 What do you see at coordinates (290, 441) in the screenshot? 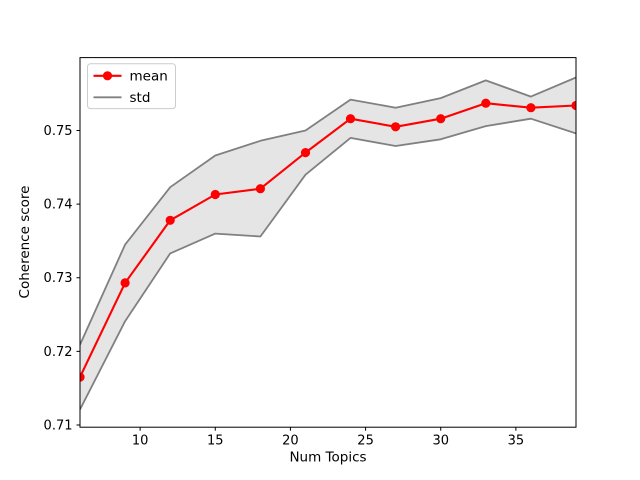
I see `x-tick-label: 20` at bounding box center [290, 441].